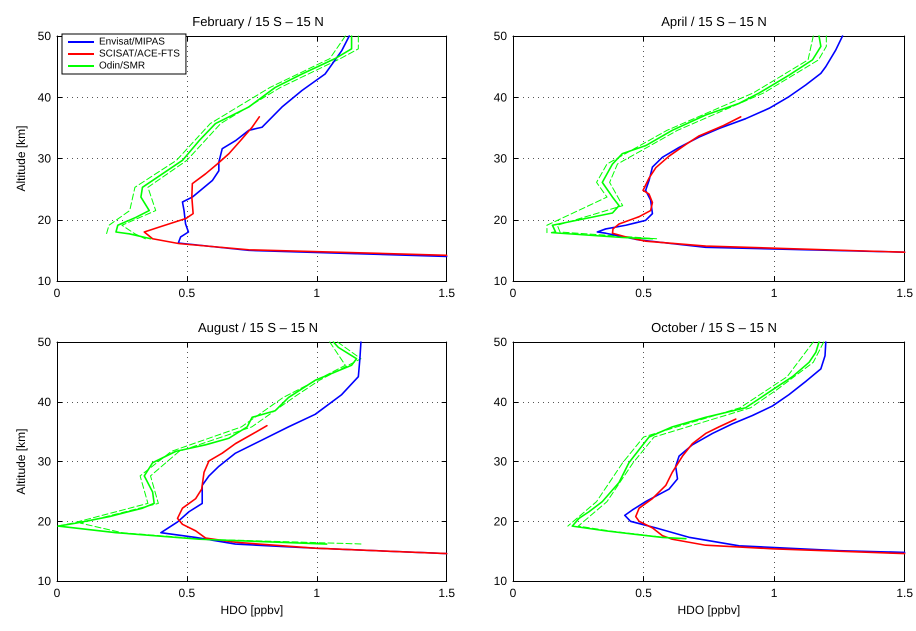 Image resolution: width=916 pixels, height=631 pixels. Describe the element at coordinates (258, 21) in the screenshot. I see `chart-title: February / 15 S – 15 N` at that location.